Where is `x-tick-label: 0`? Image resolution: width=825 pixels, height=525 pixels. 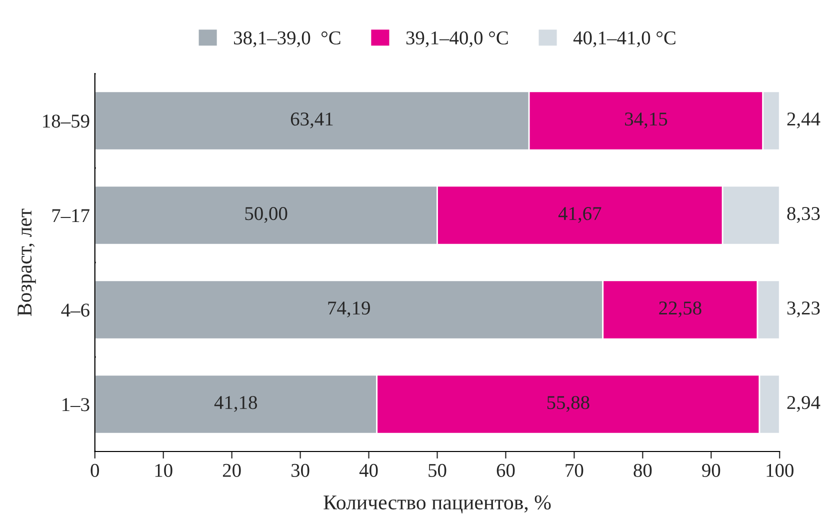 x-tick-label: 0 is located at coordinates (94, 470).